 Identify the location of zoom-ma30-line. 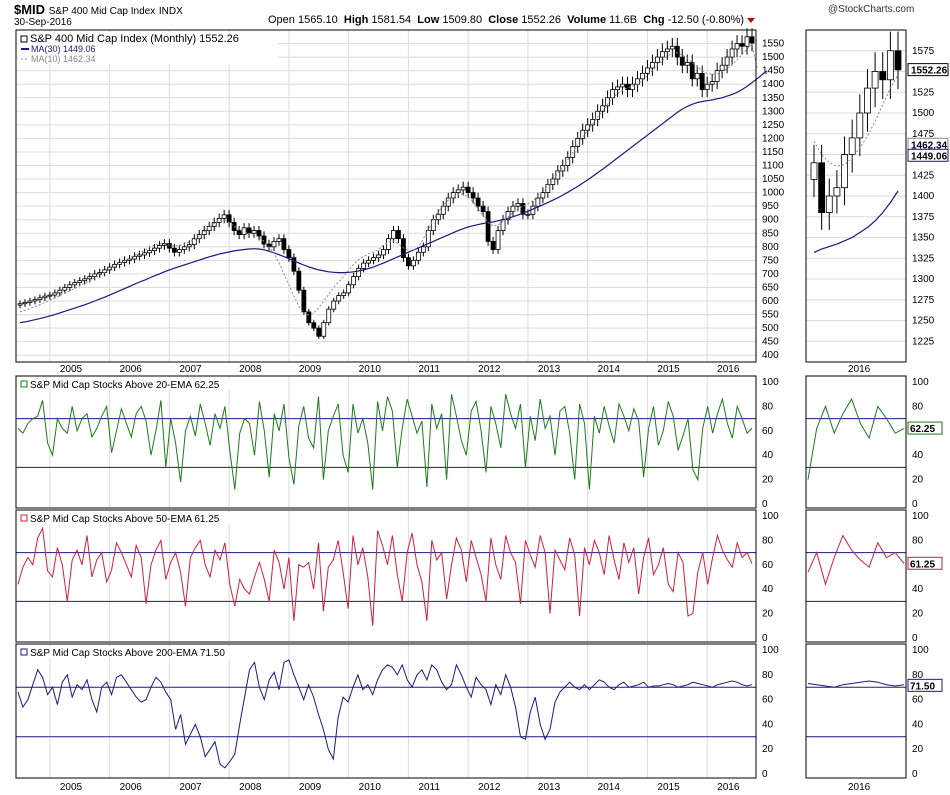
(856, 221).